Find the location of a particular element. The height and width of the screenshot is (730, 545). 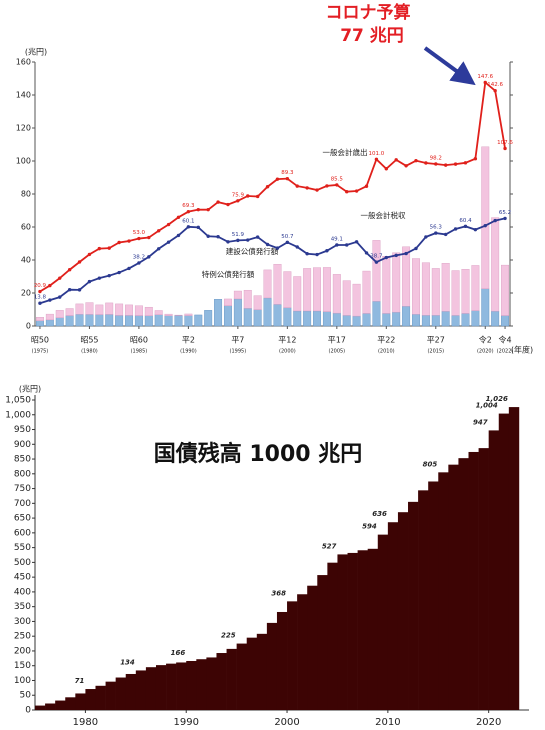

x-tick-label: 平17 is located at coordinates (337, 340).